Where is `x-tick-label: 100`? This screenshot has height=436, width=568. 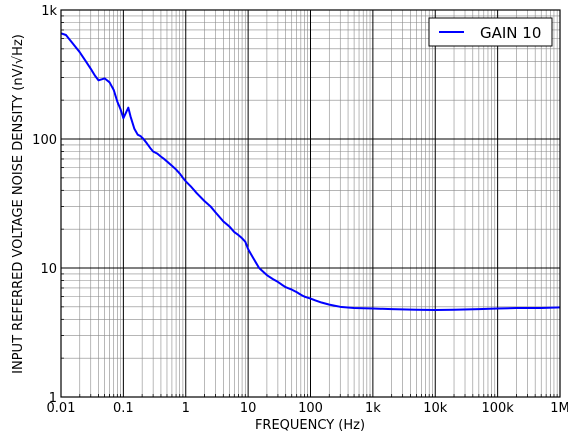 x-tick-label: 100 is located at coordinates (310, 408).